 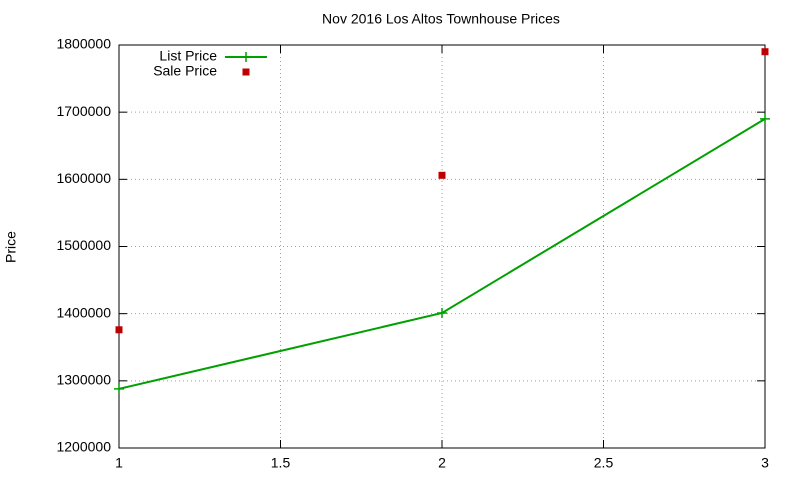 I want to click on chart-title: Nov 2016 Los Altos Townhouse Prices, so click(x=441, y=19).